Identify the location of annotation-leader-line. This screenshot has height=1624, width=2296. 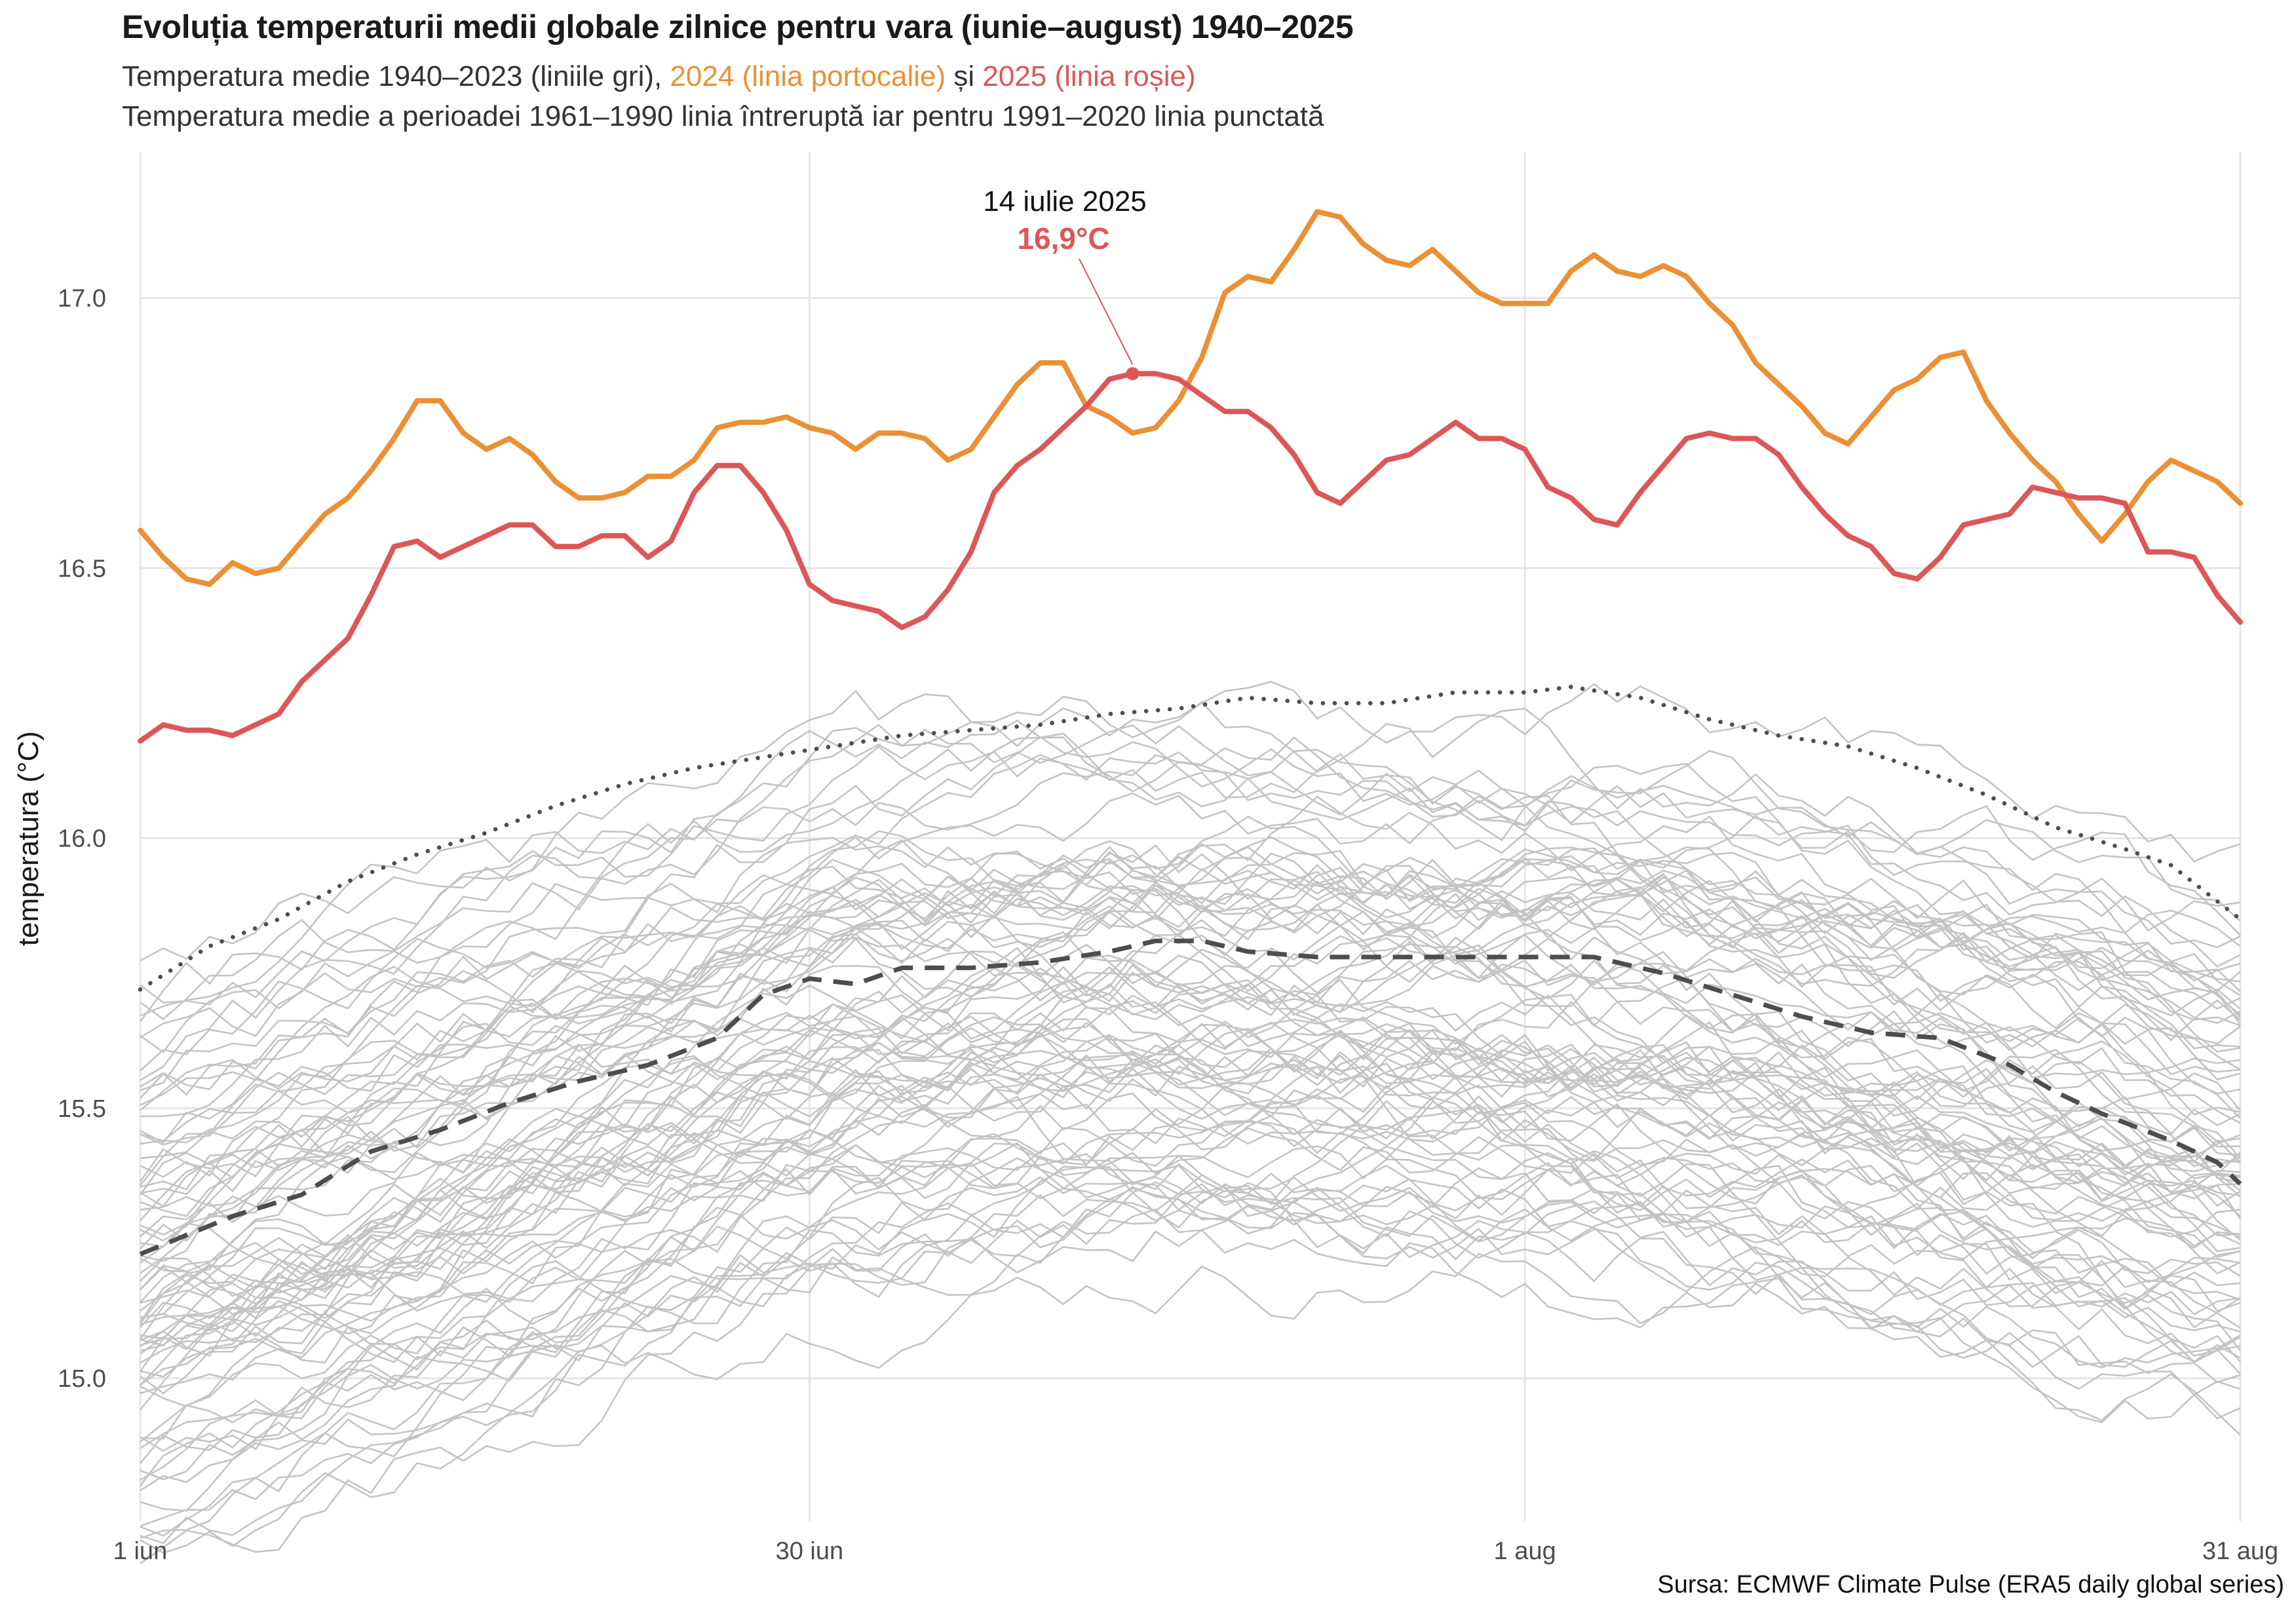
(1106, 311).